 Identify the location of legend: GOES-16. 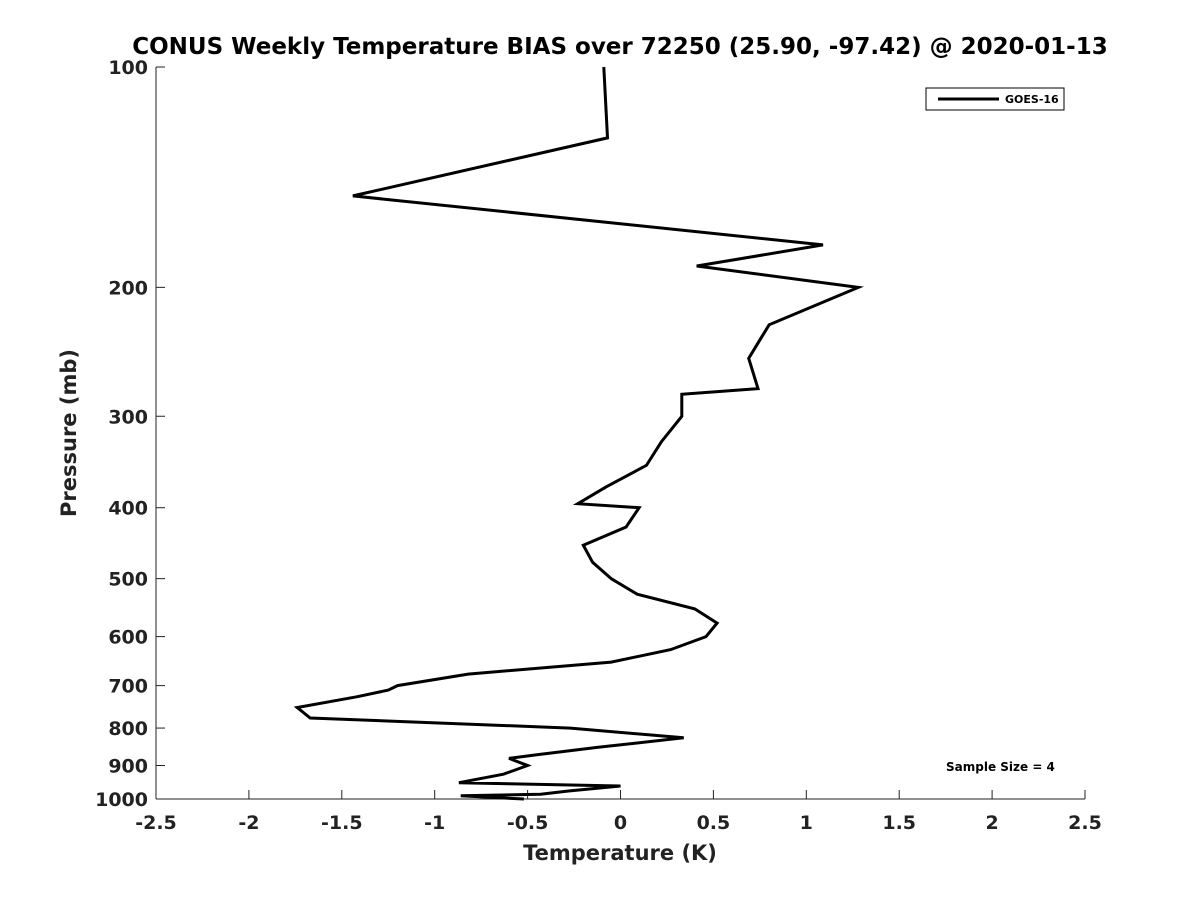
(995, 99).